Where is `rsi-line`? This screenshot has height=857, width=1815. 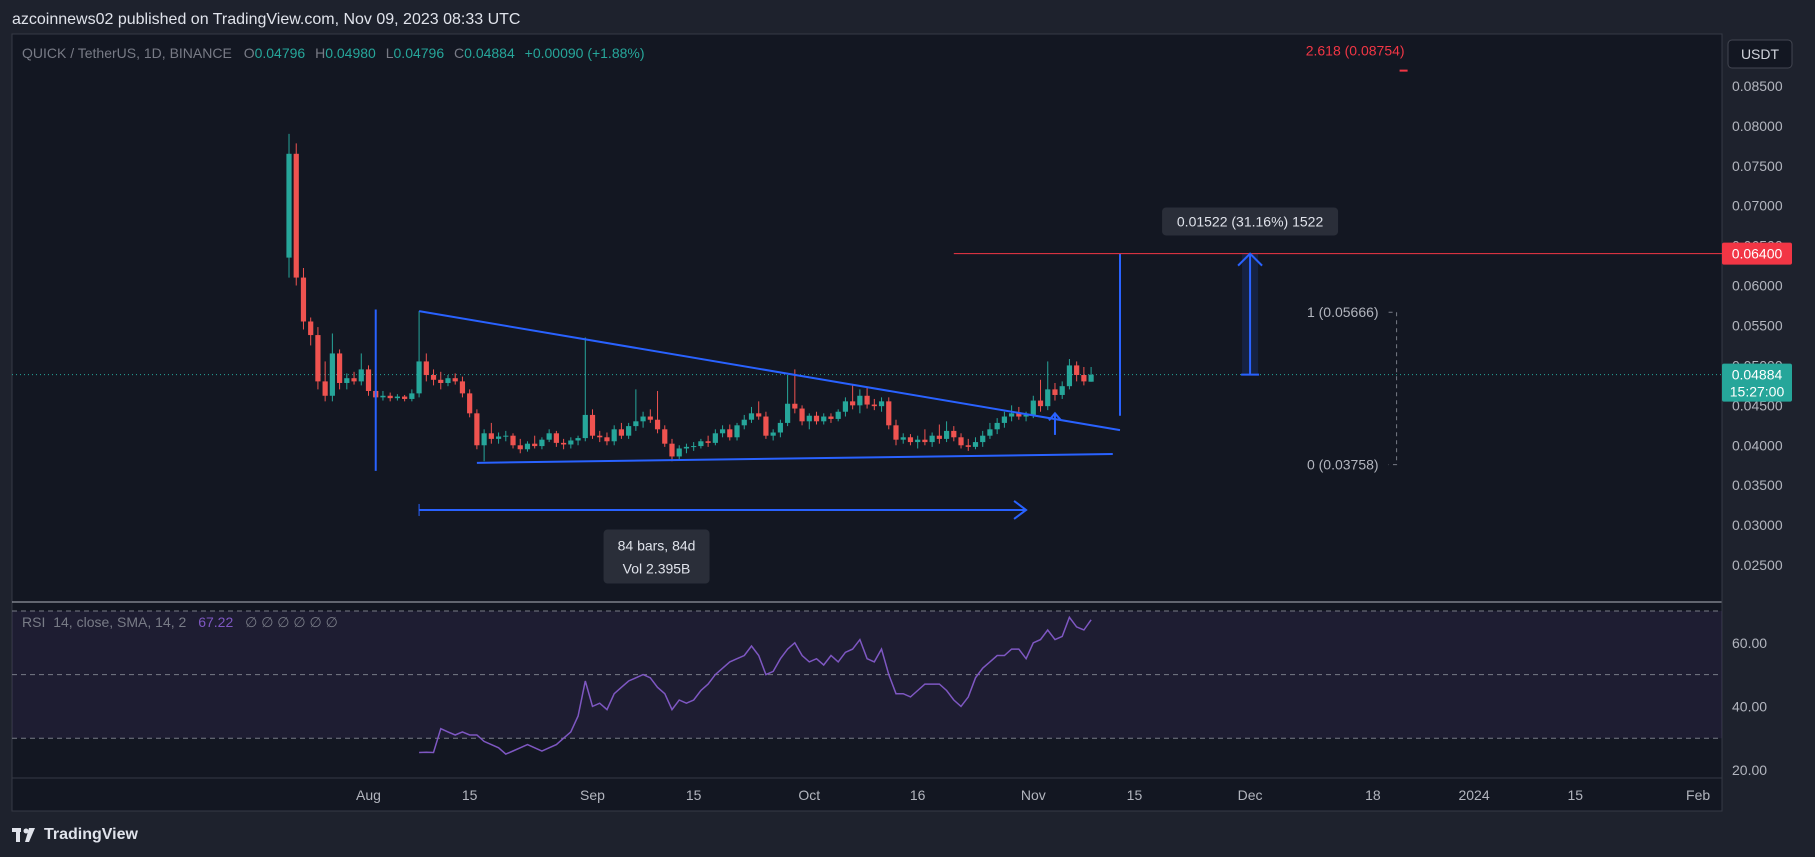
rsi-line is located at coordinates (755, 685).